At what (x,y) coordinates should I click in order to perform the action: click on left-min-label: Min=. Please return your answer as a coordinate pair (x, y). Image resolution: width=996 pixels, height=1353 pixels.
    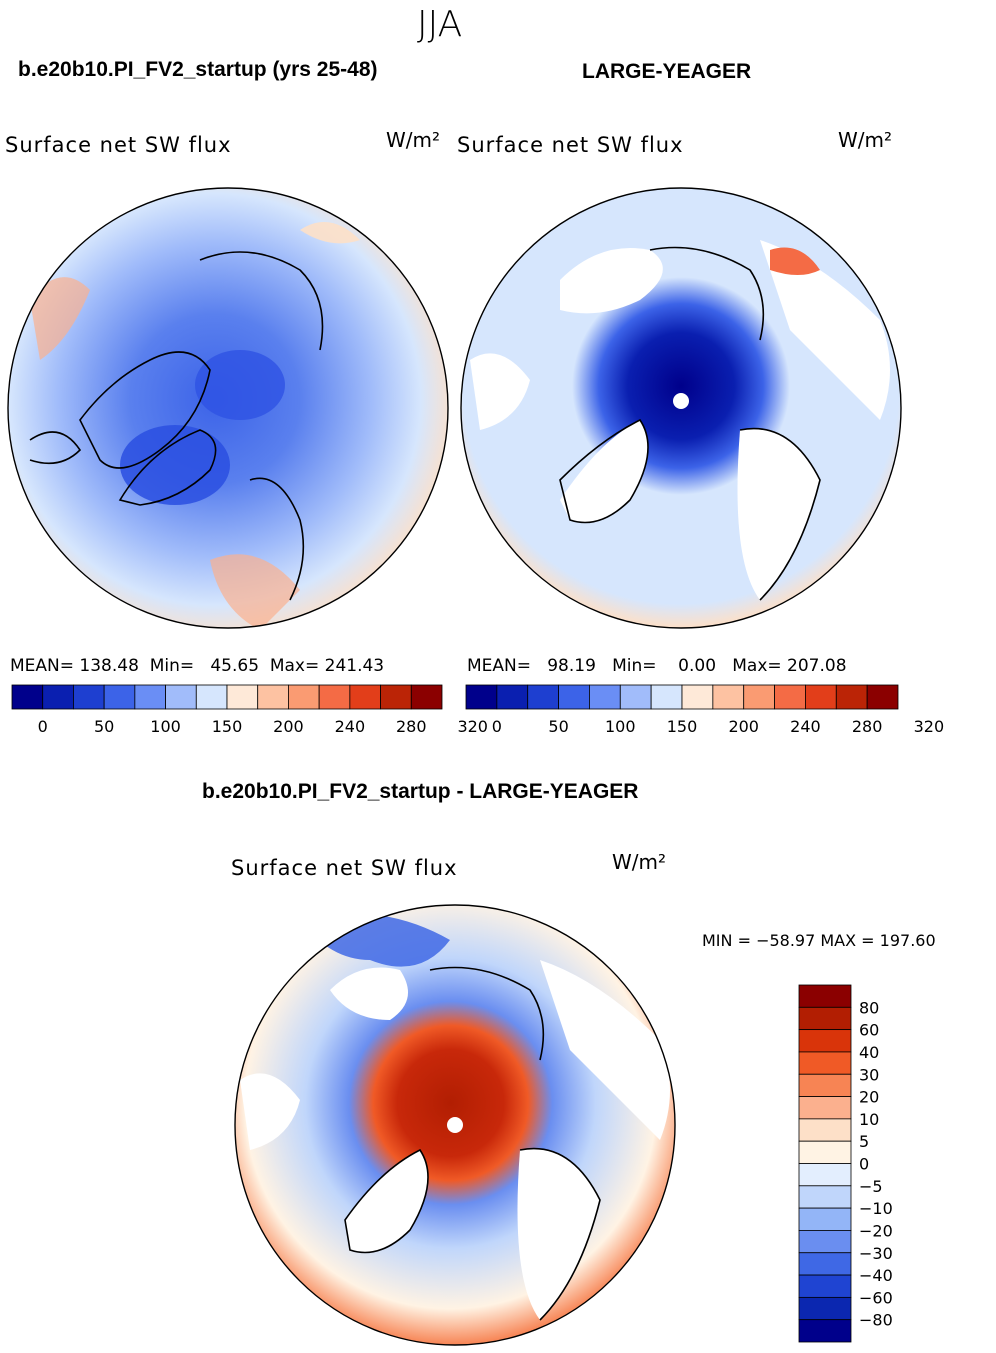
    Looking at the image, I should click on (172, 666).